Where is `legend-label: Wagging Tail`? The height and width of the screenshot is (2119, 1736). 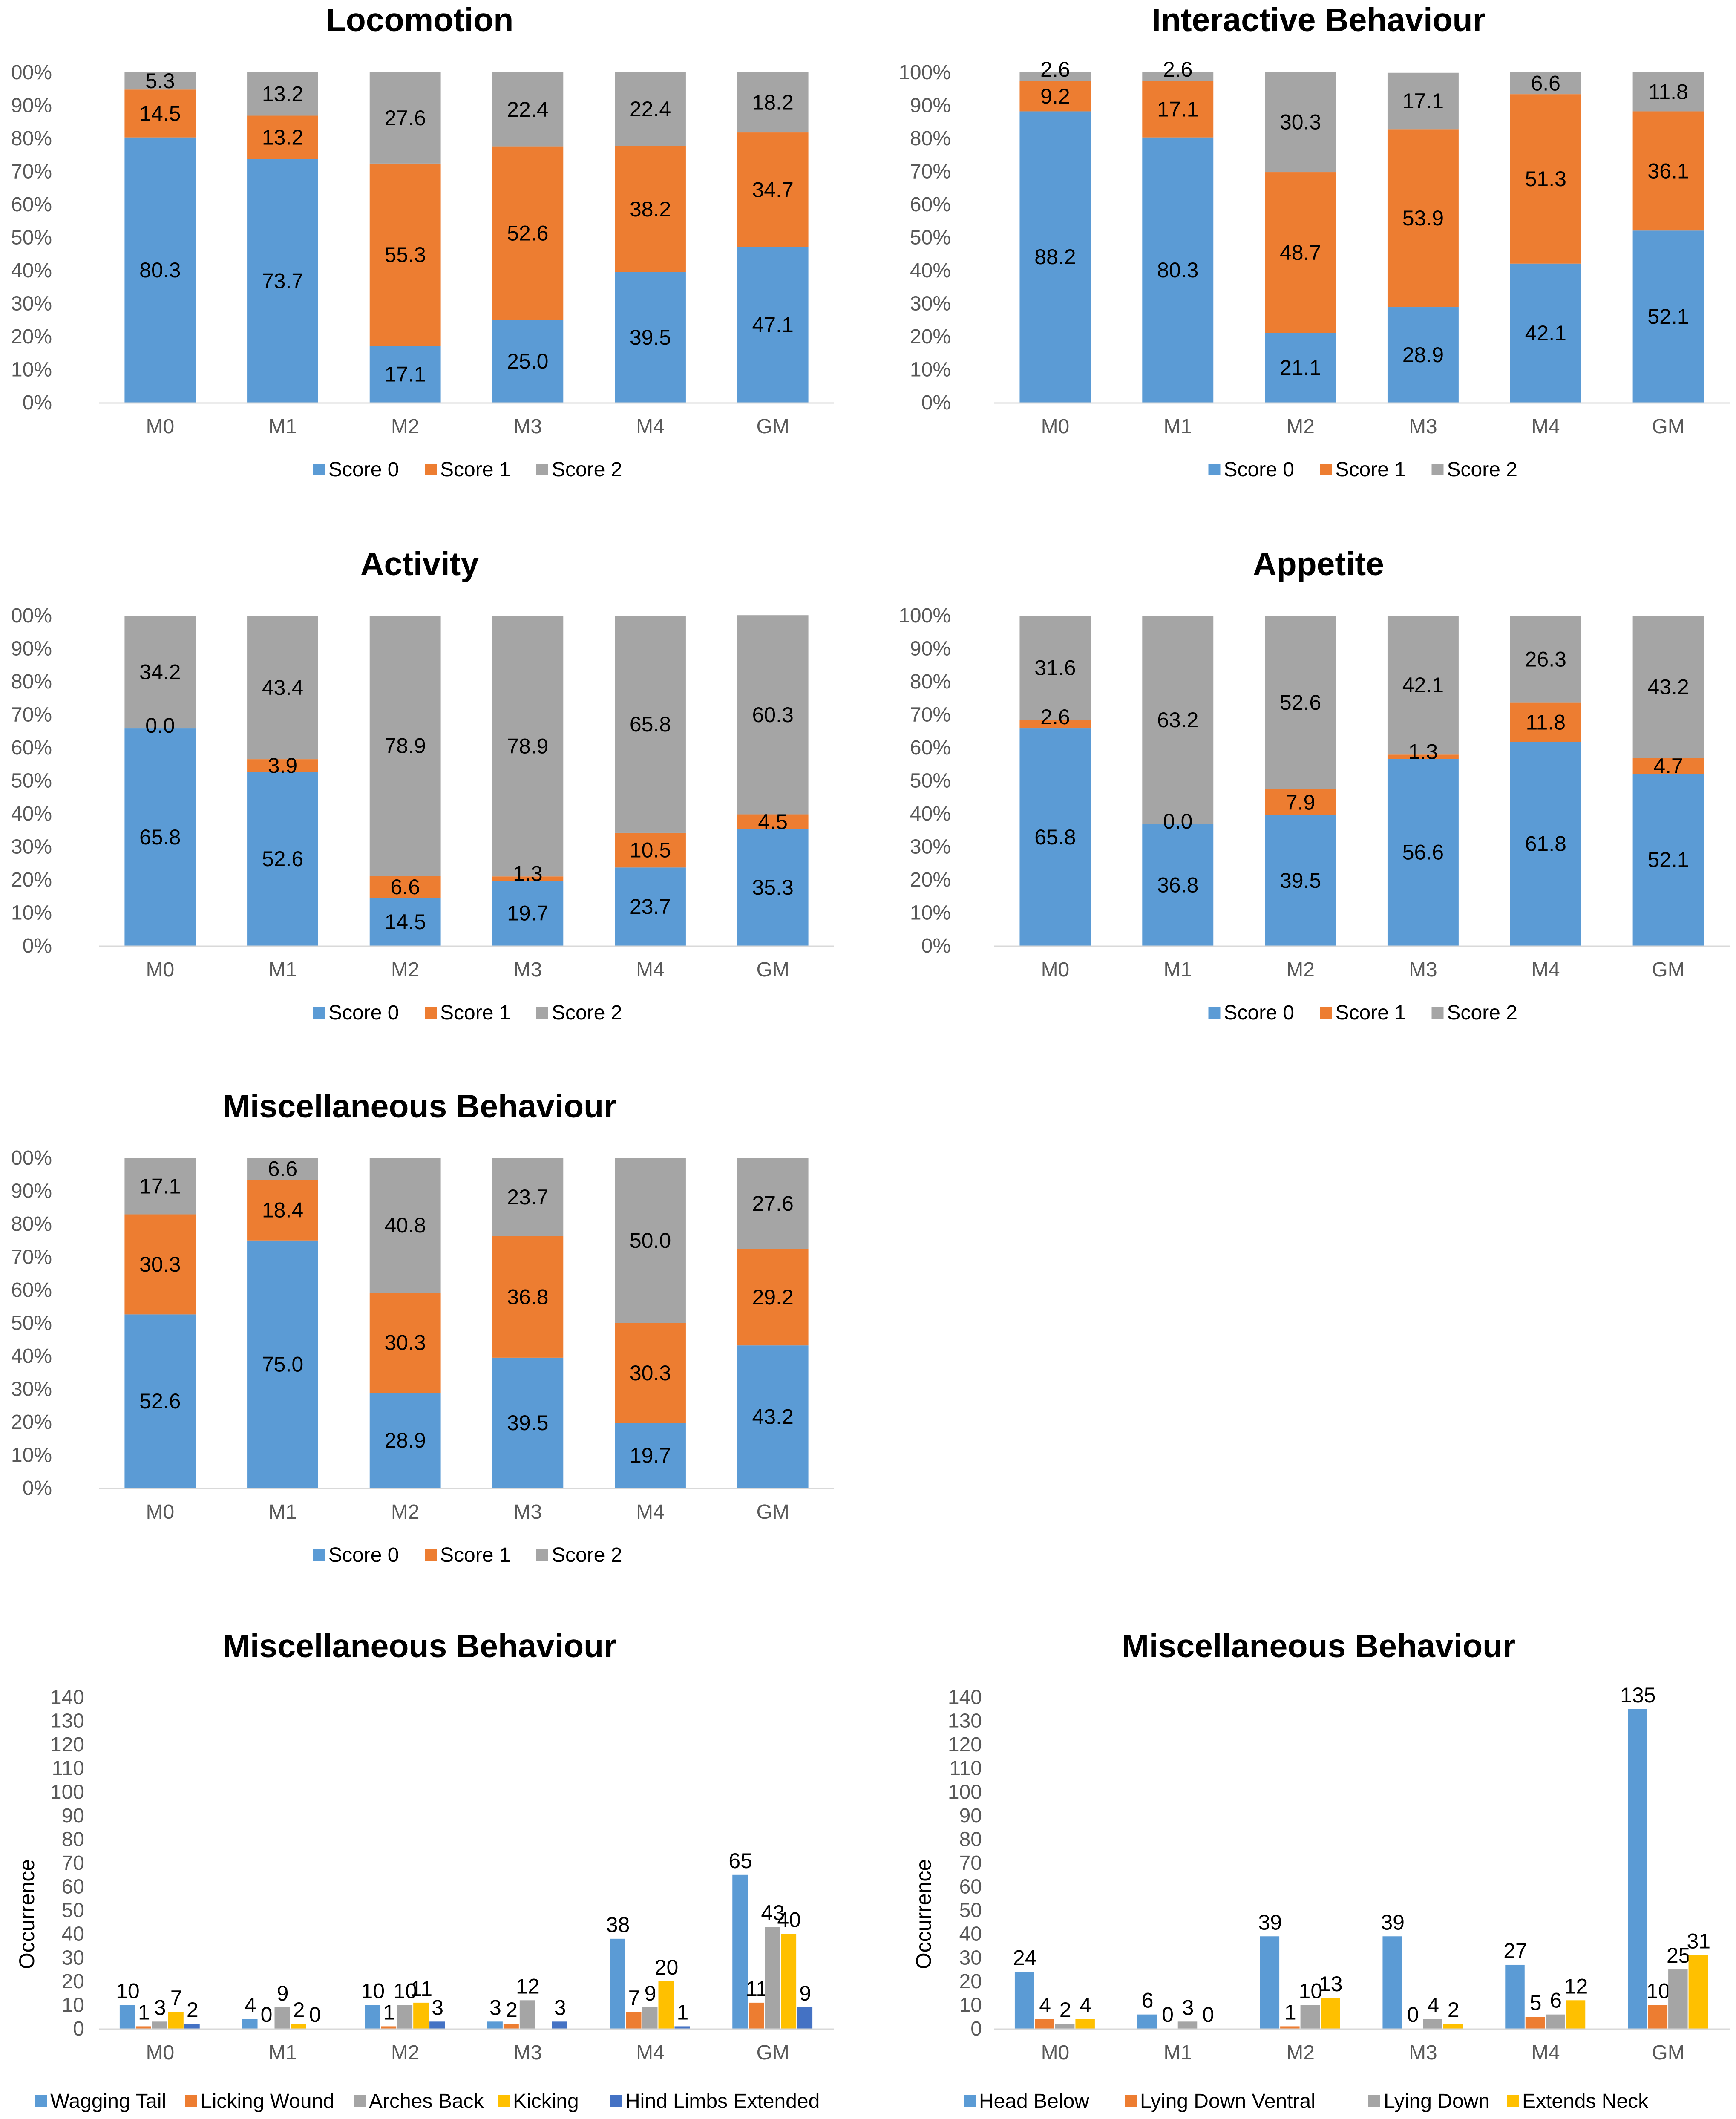 legend-label: Wagging Tail is located at coordinates (108, 2101).